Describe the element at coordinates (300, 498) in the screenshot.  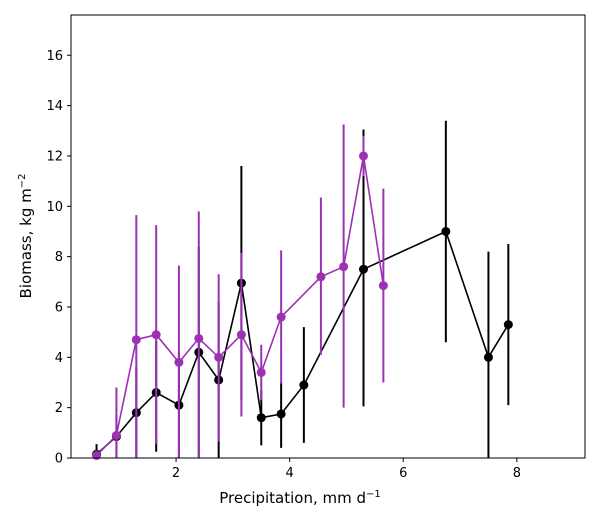
I see `x-axis-label: Precipitation, mm d−1` at that location.